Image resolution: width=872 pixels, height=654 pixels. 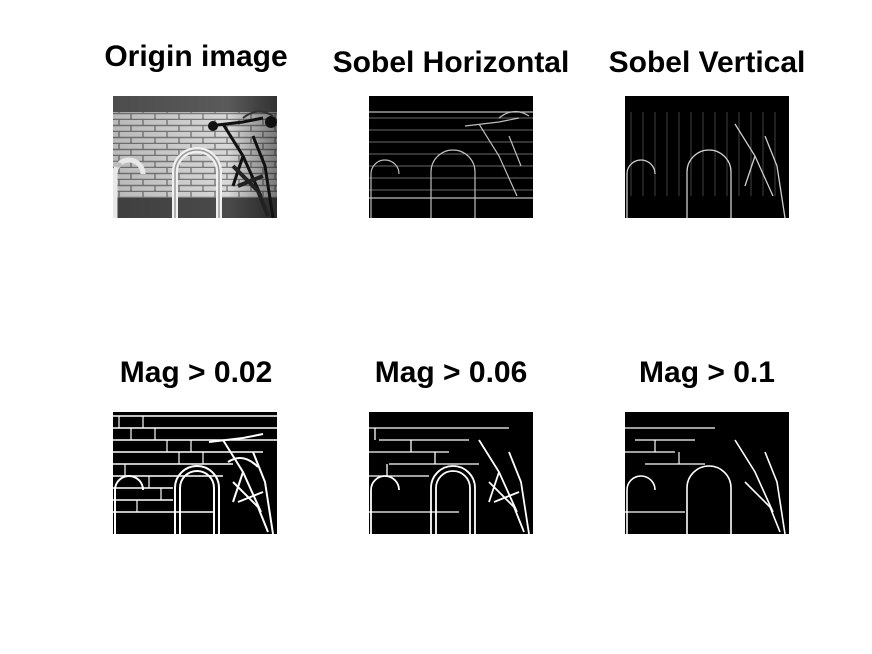 I want to click on sobel-vertical-graphic, so click(x=707, y=157).